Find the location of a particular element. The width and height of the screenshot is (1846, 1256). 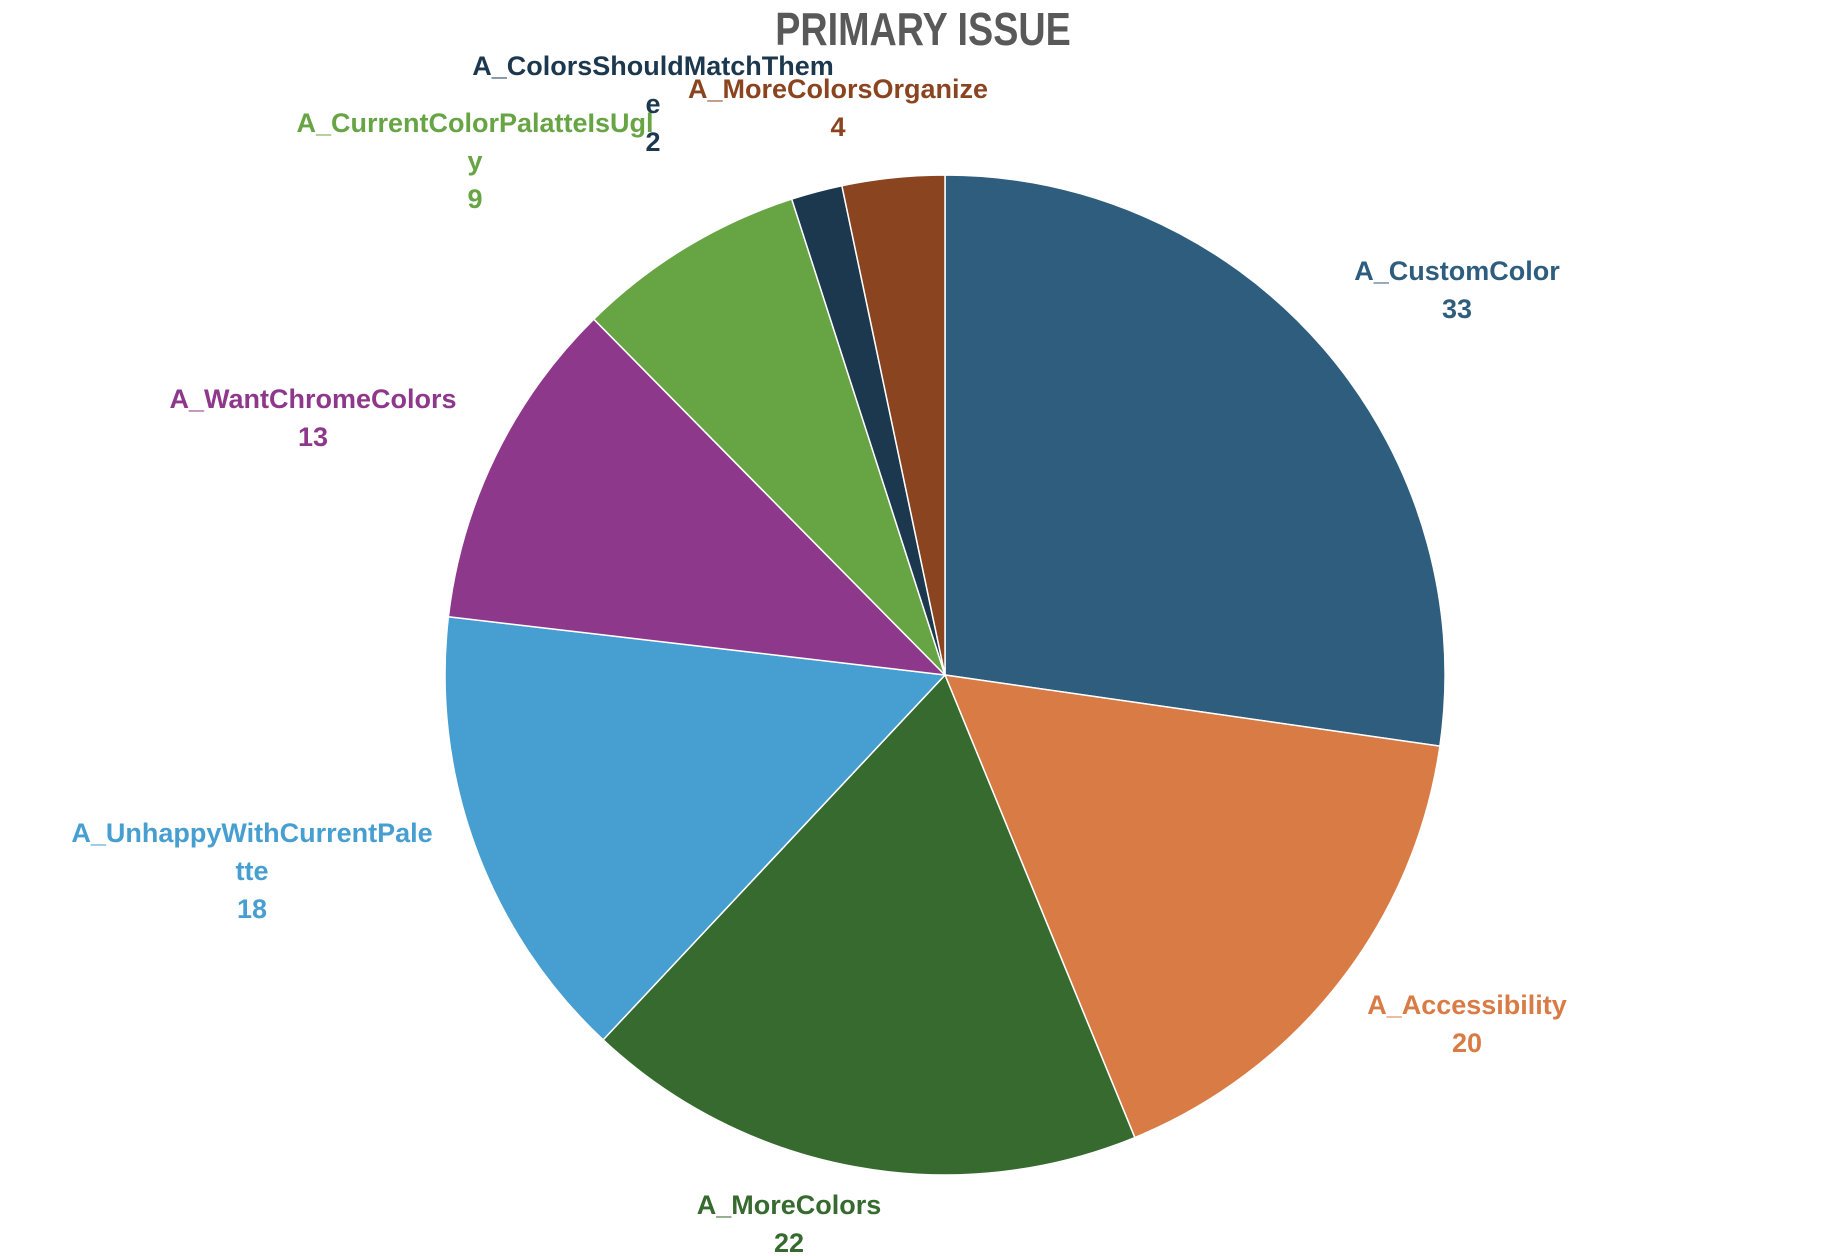

pie-slice-a-morecolorsorganize is located at coordinates (893, 425).